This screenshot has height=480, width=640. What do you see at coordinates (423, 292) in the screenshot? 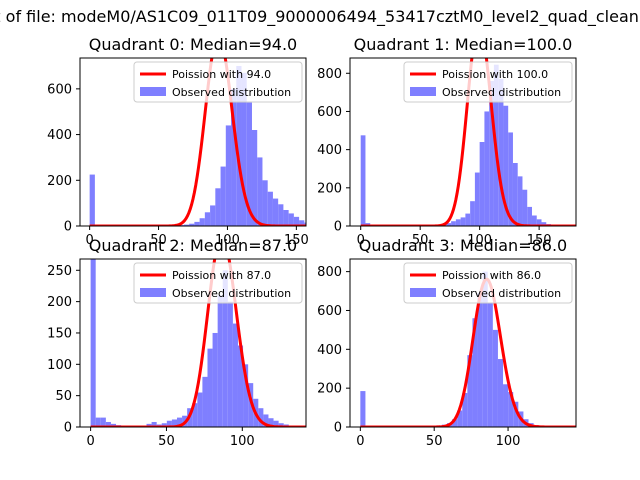
I see `legend-bar-swatch` at bounding box center [423, 292].